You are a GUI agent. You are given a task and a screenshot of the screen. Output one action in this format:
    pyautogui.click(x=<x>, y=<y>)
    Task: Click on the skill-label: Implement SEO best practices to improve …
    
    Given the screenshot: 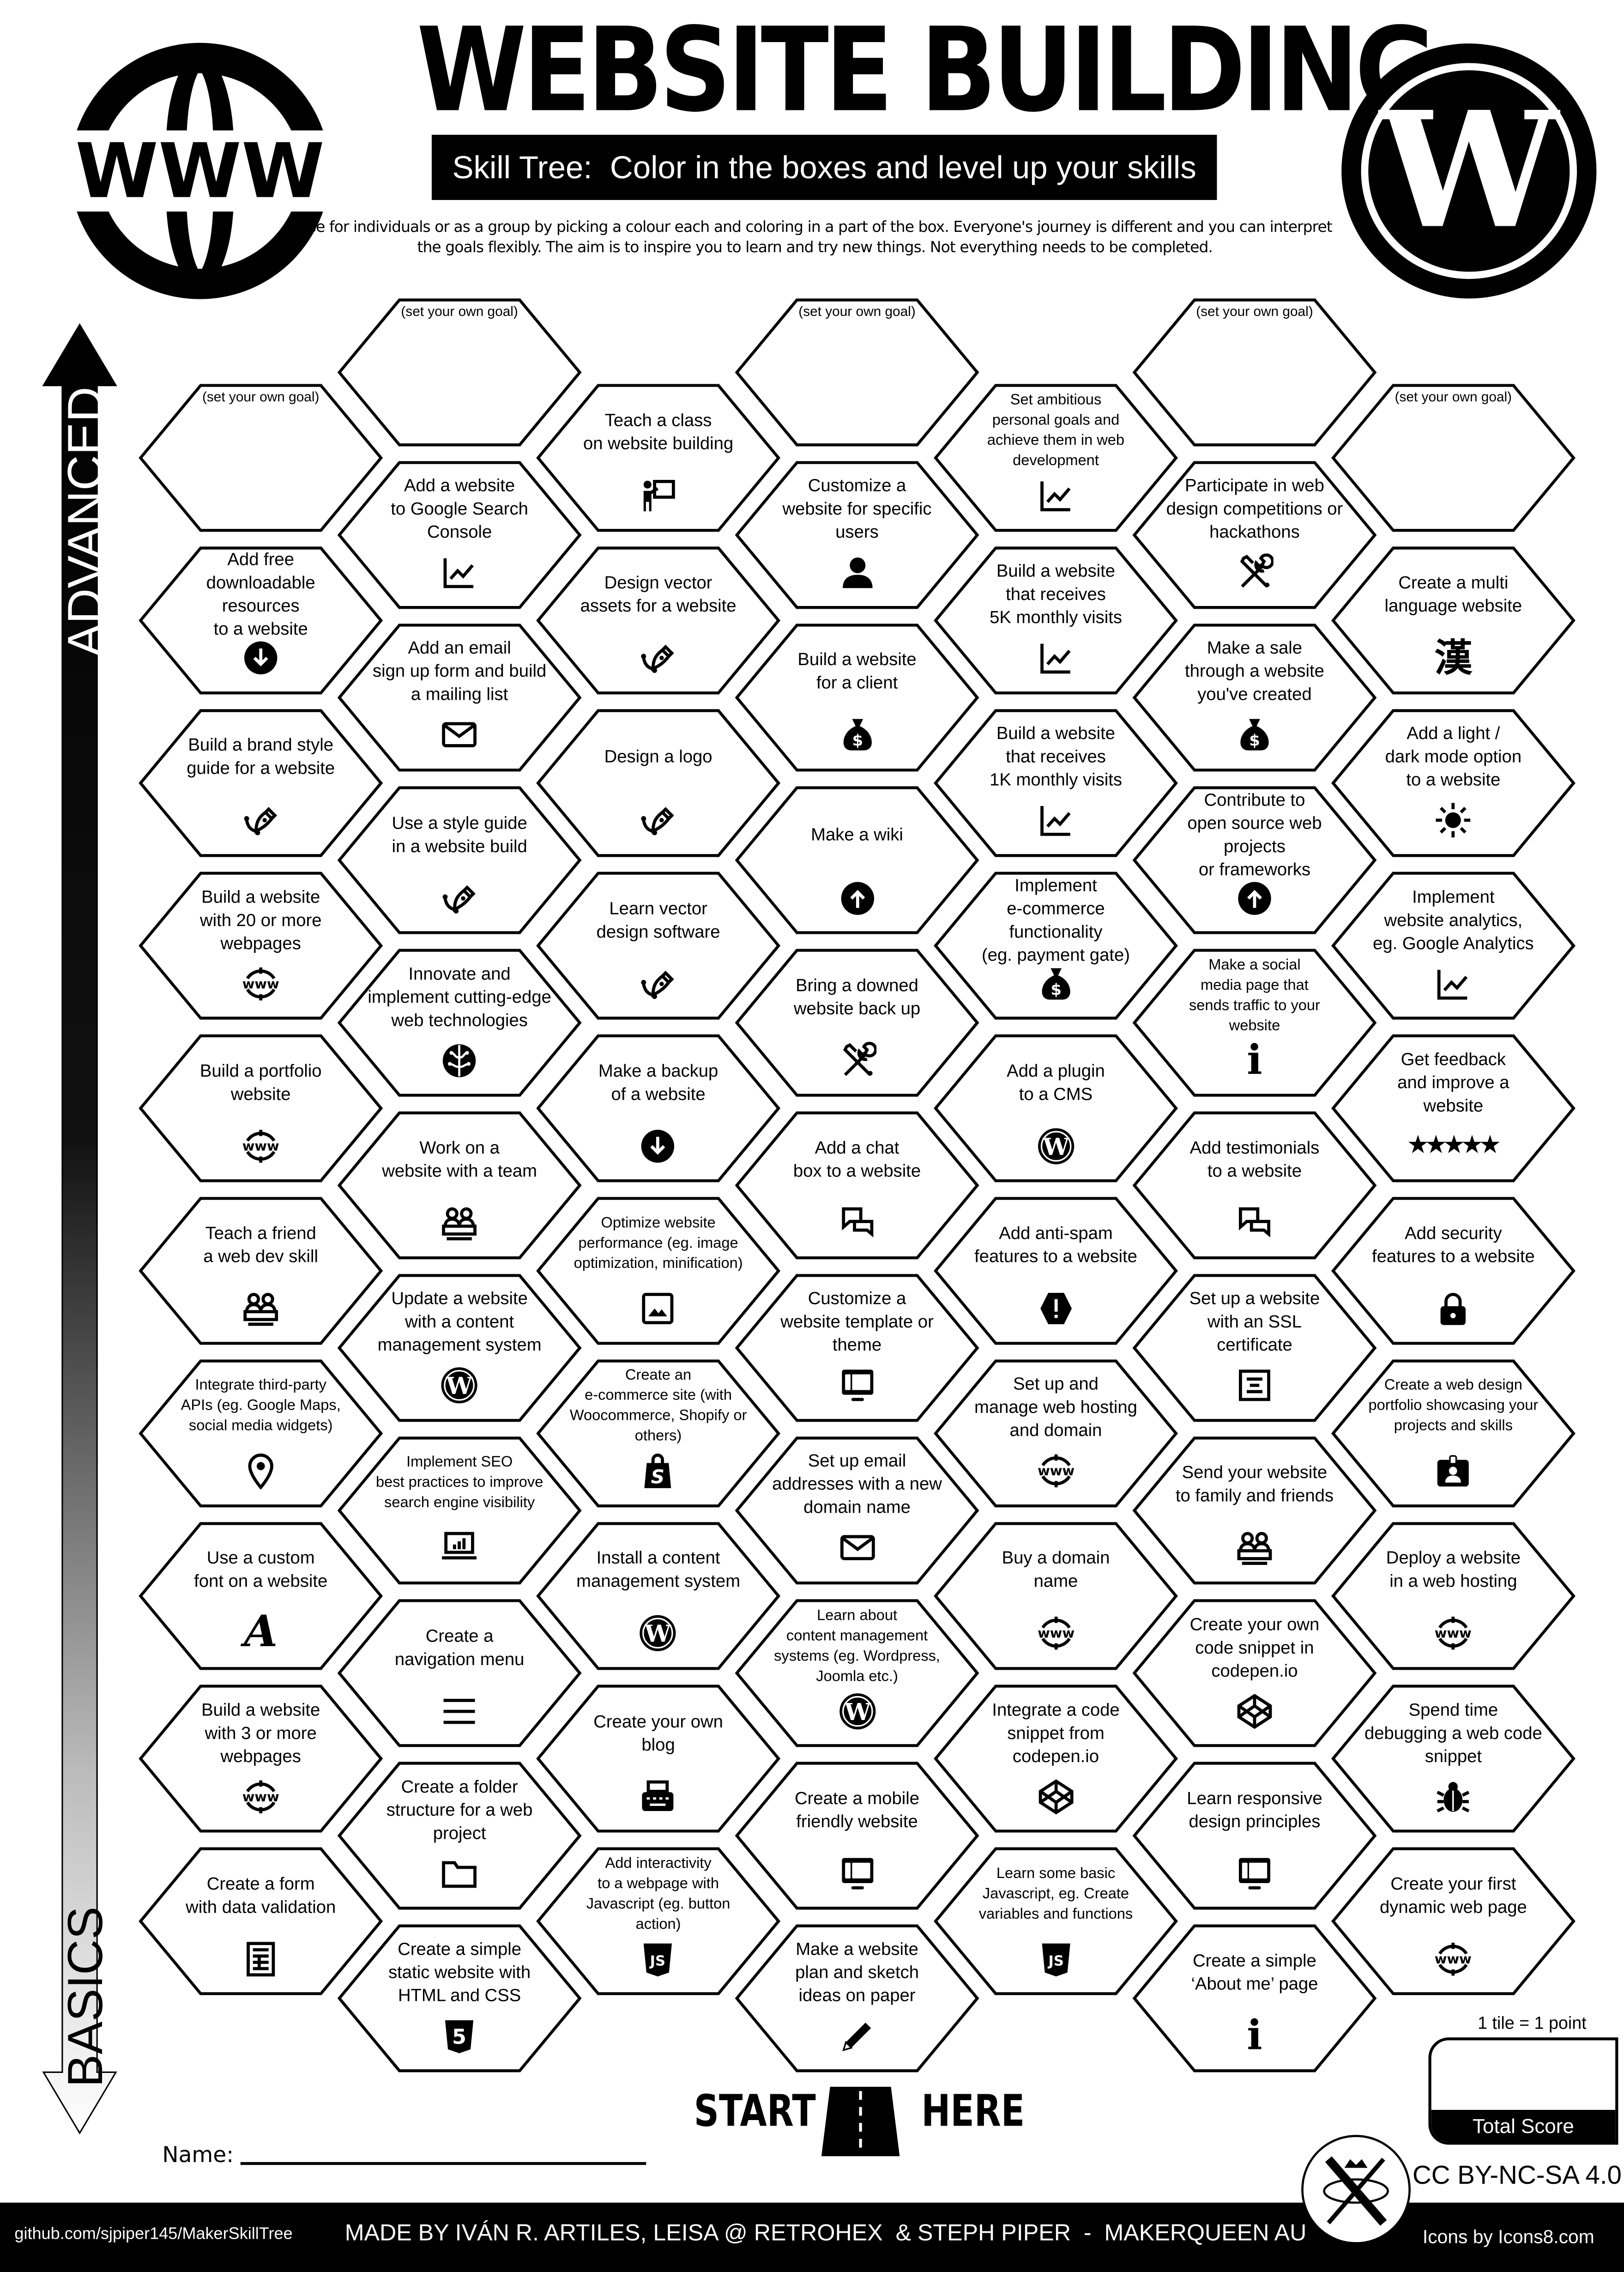 What is the action you would take?
    pyautogui.click(x=459, y=1483)
    